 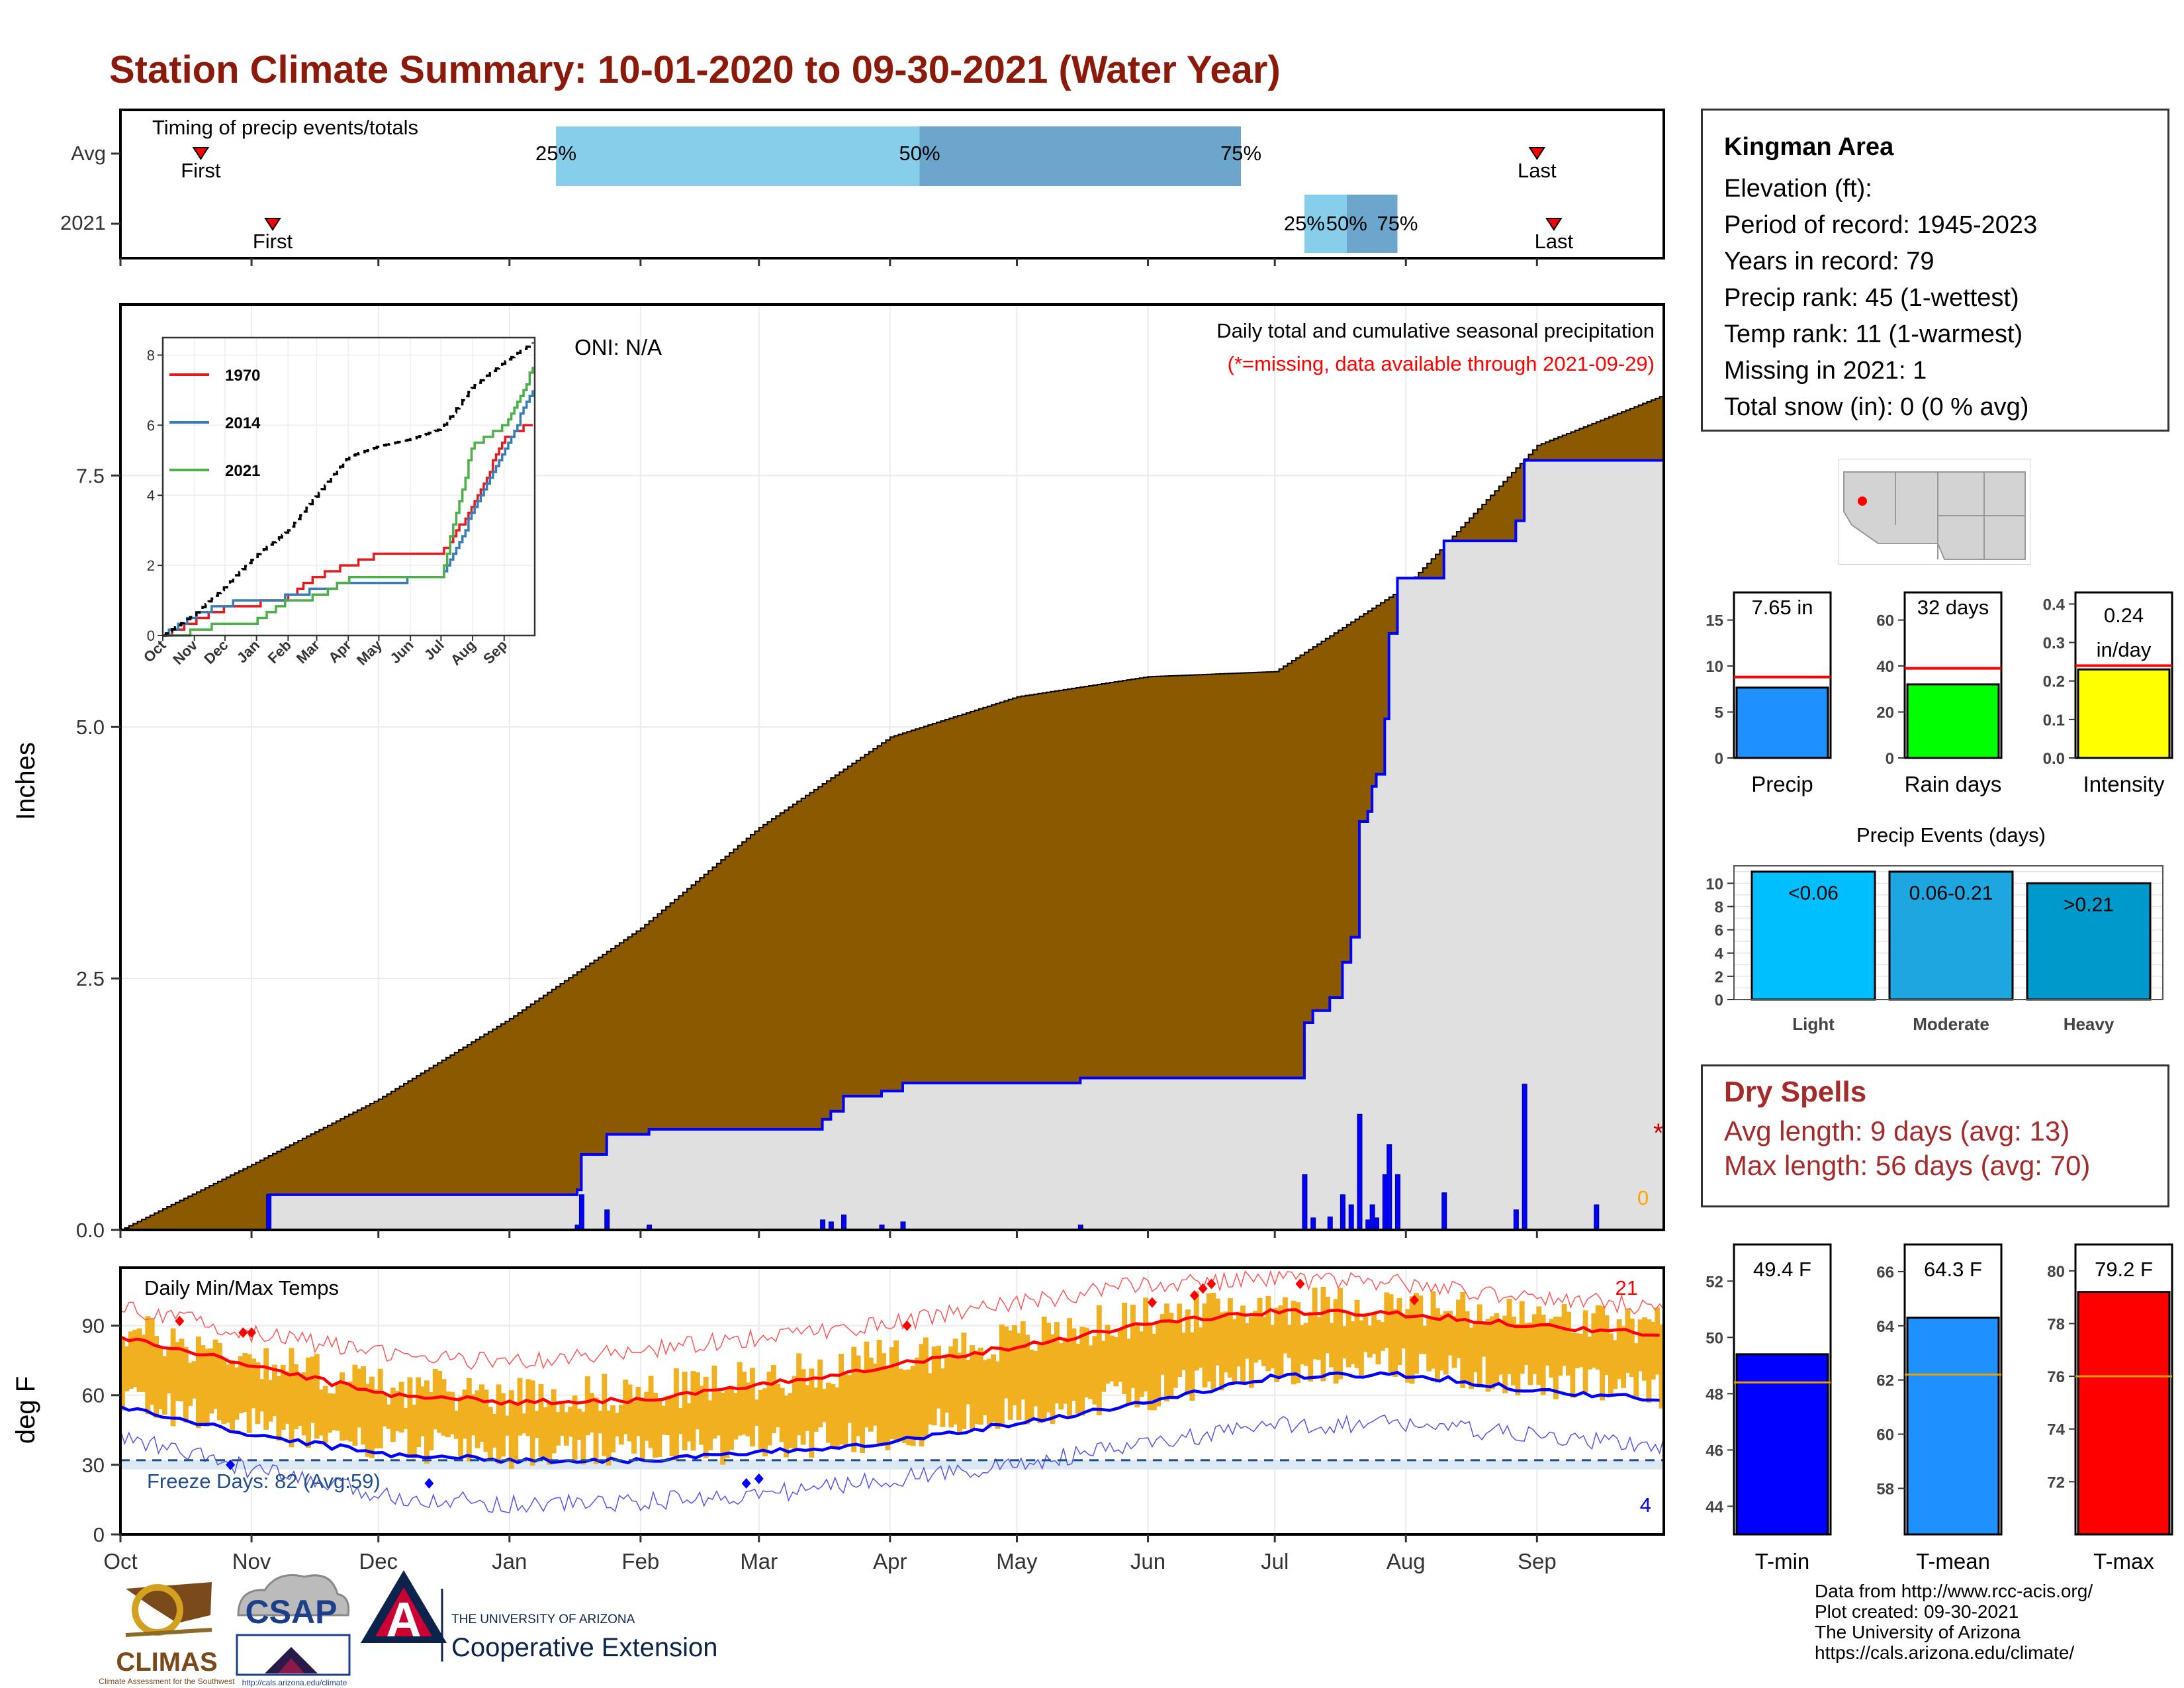 I want to click on mini-ytick-label: 0, so click(x=1719, y=759).